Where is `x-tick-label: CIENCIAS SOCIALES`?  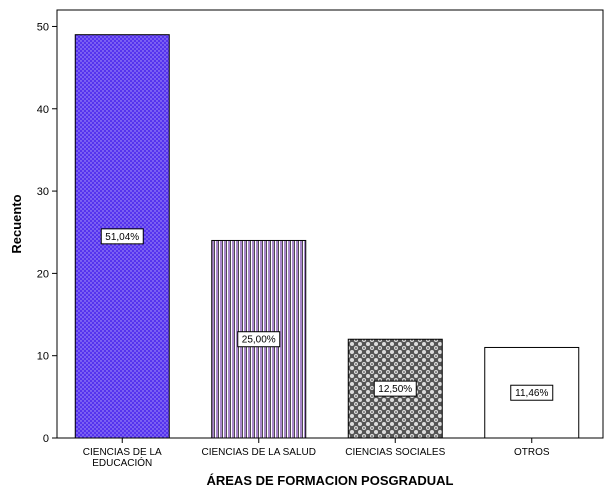 x-tick-label: CIENCIAS SOCIALES is located at coordinates (395, 452).